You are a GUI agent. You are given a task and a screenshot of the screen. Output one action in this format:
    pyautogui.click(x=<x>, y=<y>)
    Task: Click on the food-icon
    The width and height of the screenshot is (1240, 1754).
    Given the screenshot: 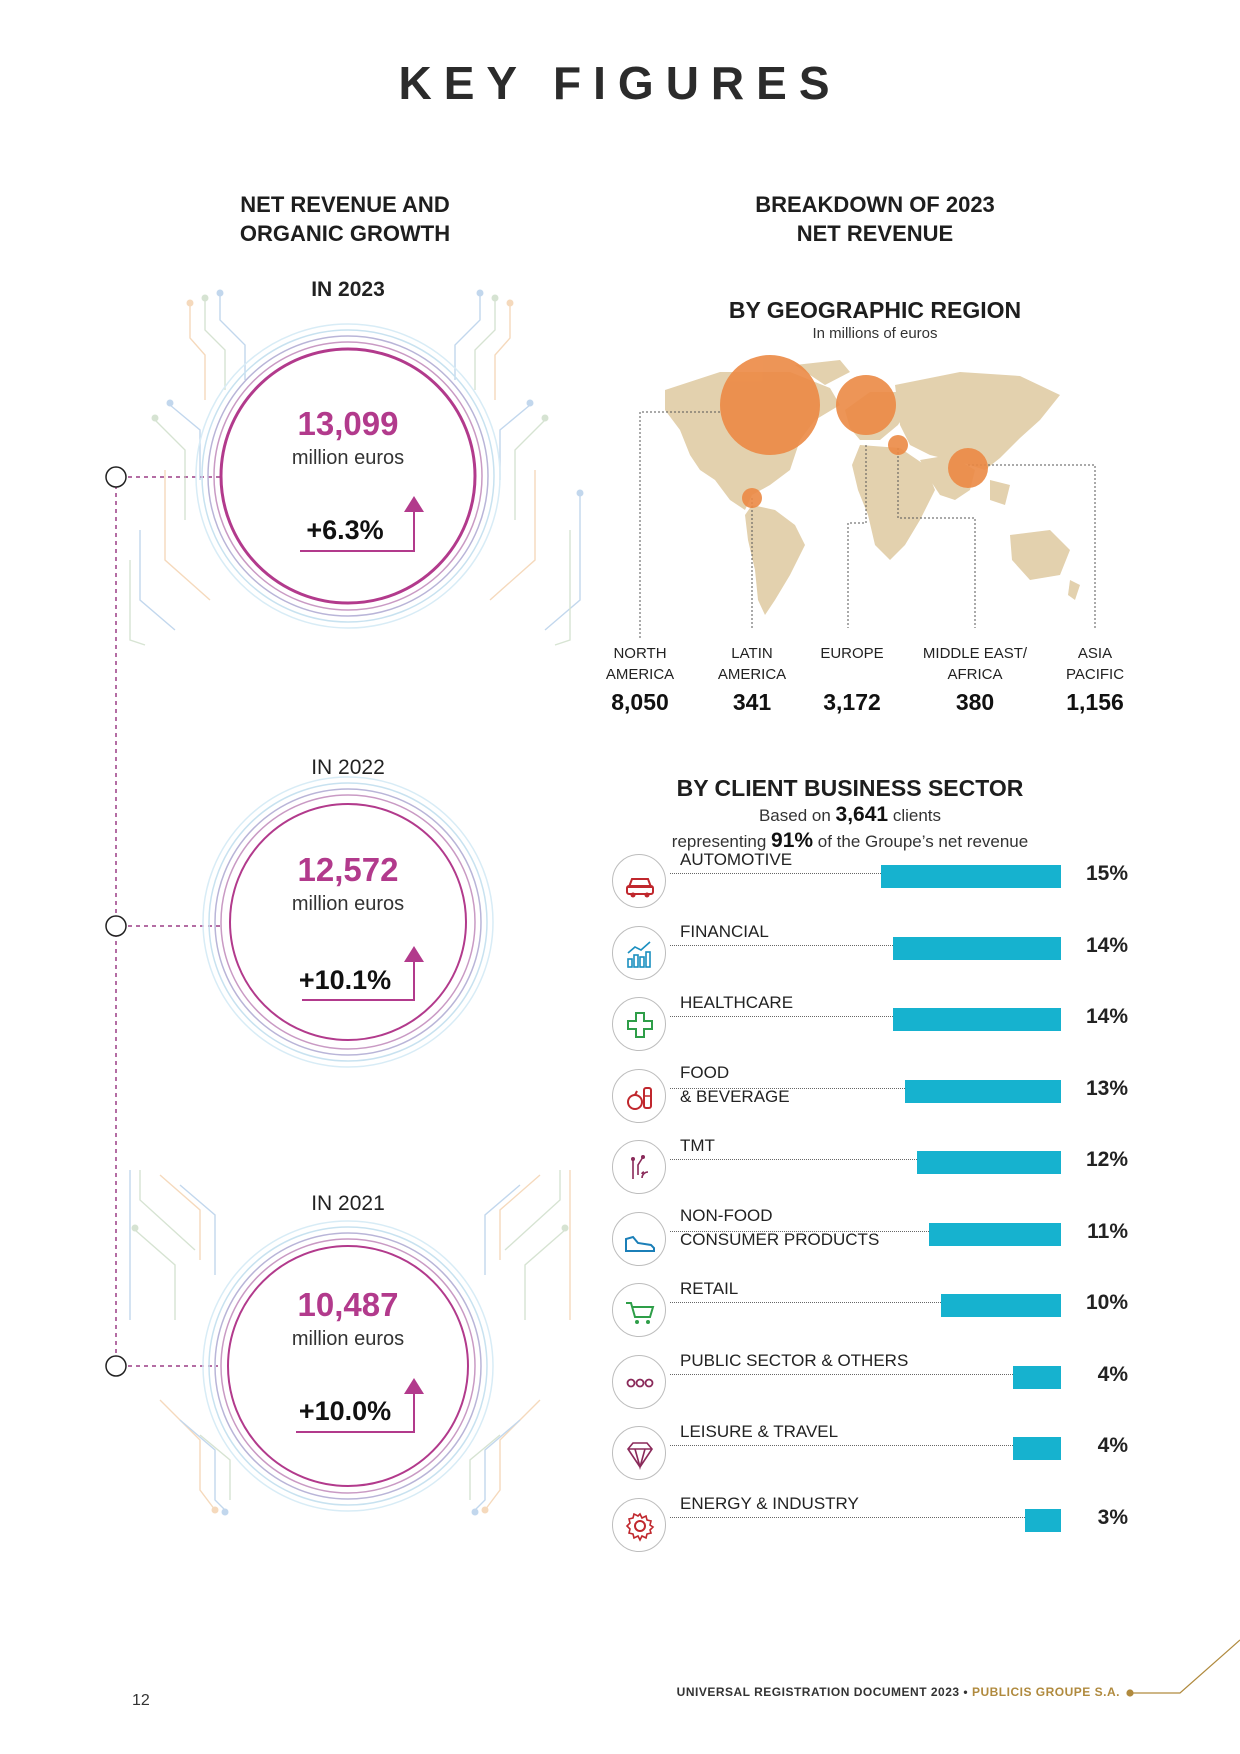 What is the action you would take?
    pyautogui.click(x=639, y=1095)
    